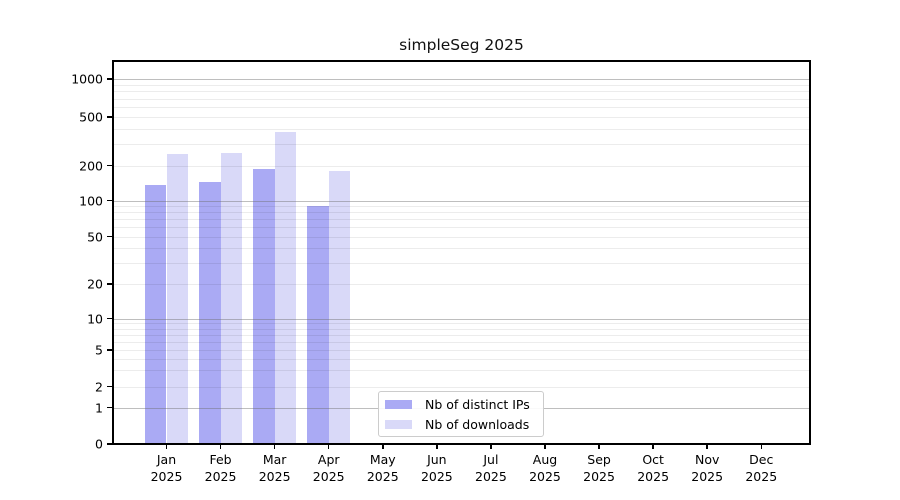 Image resolution: width=900 pixels, height=500 pixels. I want to click on y-tick-label-50: 50, so click(95, 236).